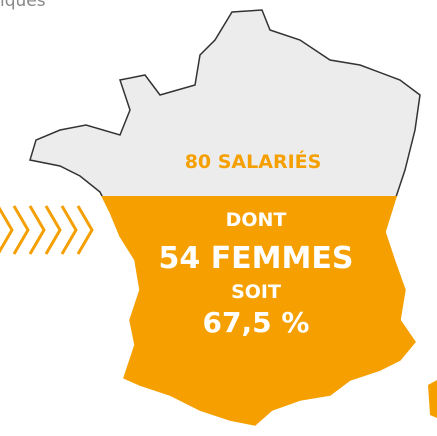 The width and height of the screenshot is (437, 436). Describe the element at coordinates (256, 220) in the screenshot. I see `dont-label: DONT` at that location.